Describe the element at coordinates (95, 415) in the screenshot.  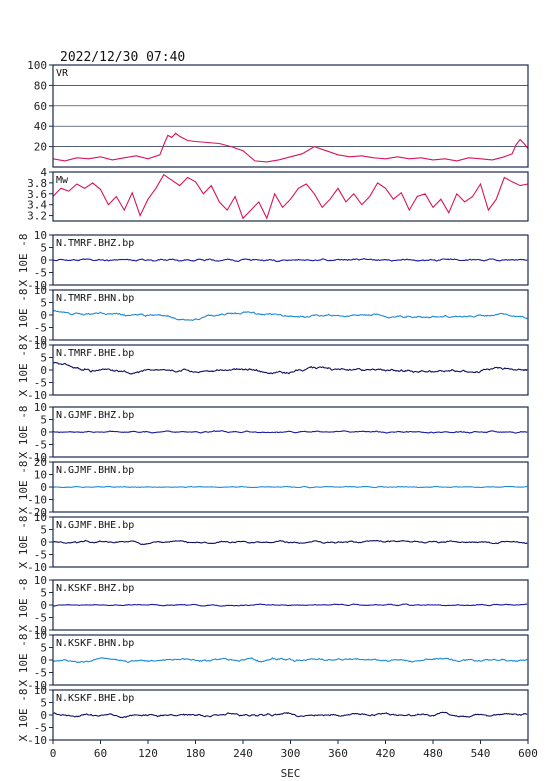
I see `panel-6-title: N.GJMF.BHZ.bp` at that location.